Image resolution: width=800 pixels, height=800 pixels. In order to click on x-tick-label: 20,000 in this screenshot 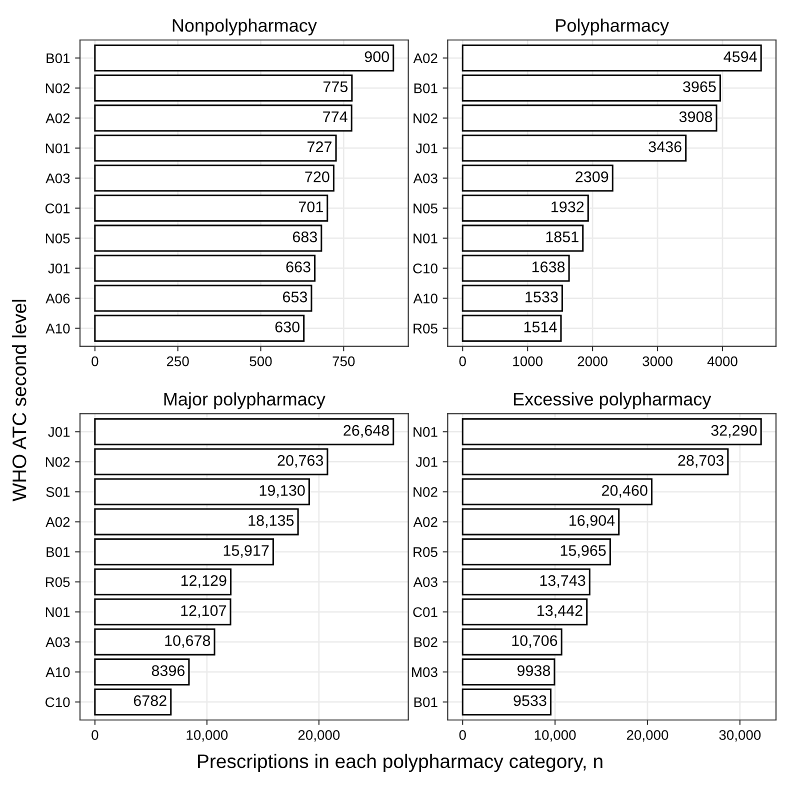, I will do `click(319, 736)`.